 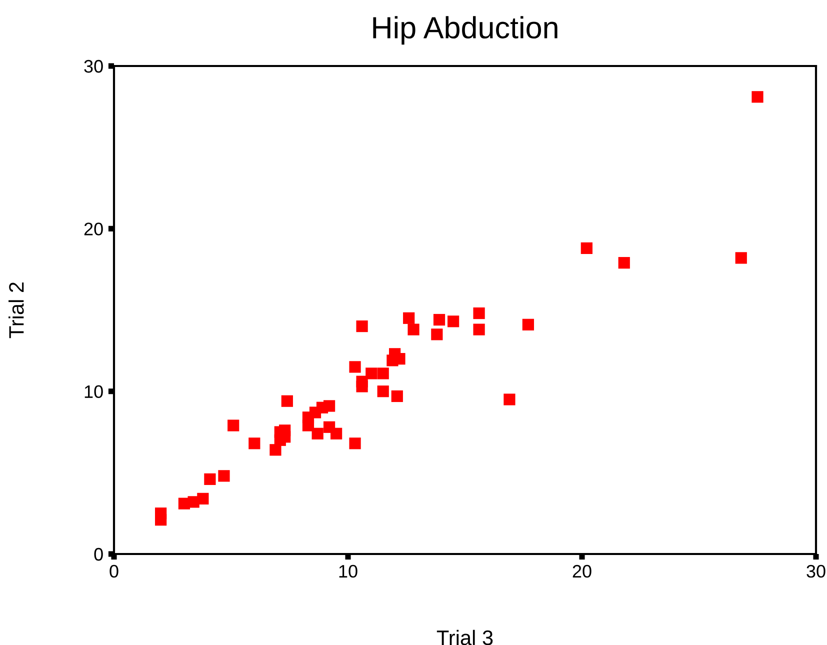 What do you see at coordinates (465, 30) in the screenshot?
I see `chart-title: Hip Abduction` at bounding box center [465, 30].